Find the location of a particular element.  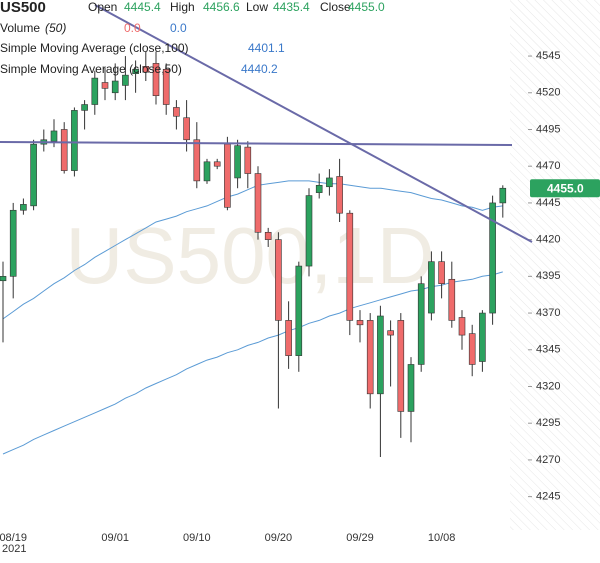

title: US500 is located at coordinates (23, 8).